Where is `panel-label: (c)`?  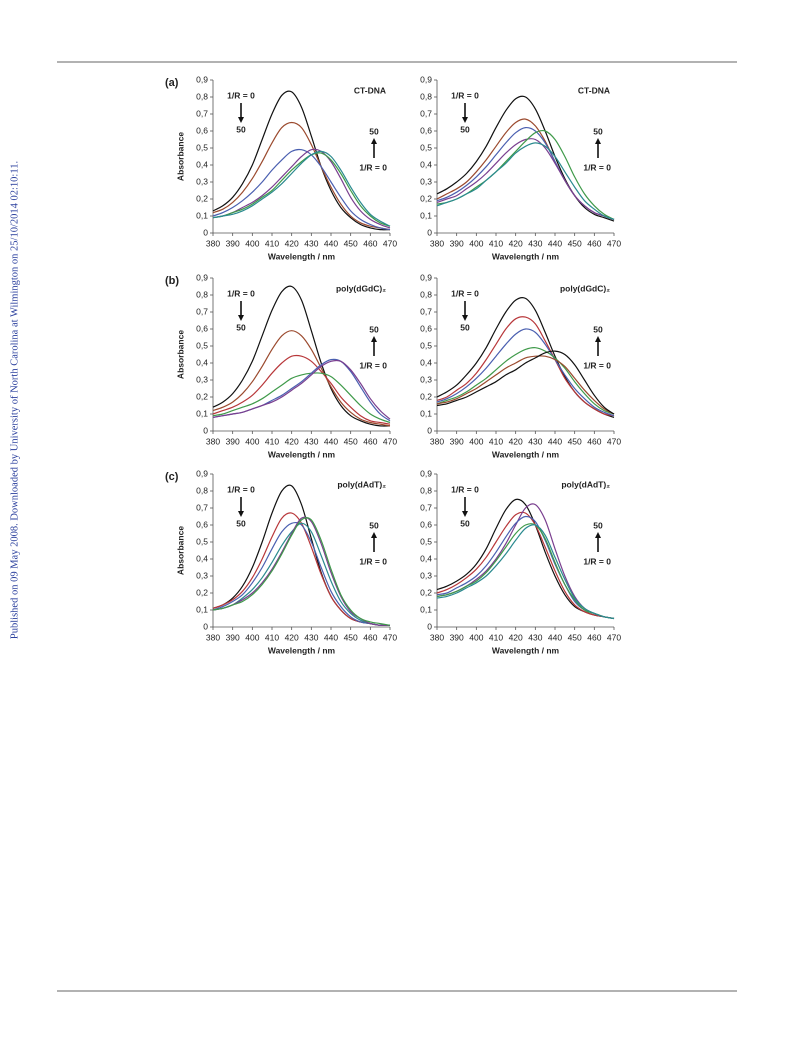
panel-label: (c) is located at coordinates (172, 477).